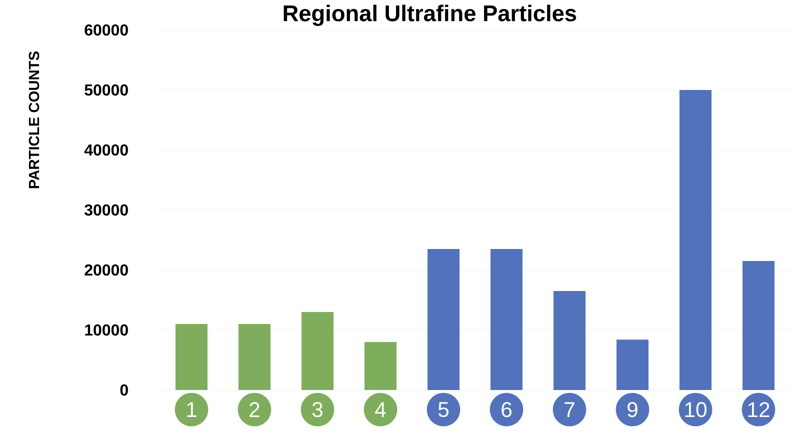 The image size is (795, 435). What do you see at coordinates (633, 410) in the screenshot?
I see `x-tick-label: 9` at bounding box center [633, 410].